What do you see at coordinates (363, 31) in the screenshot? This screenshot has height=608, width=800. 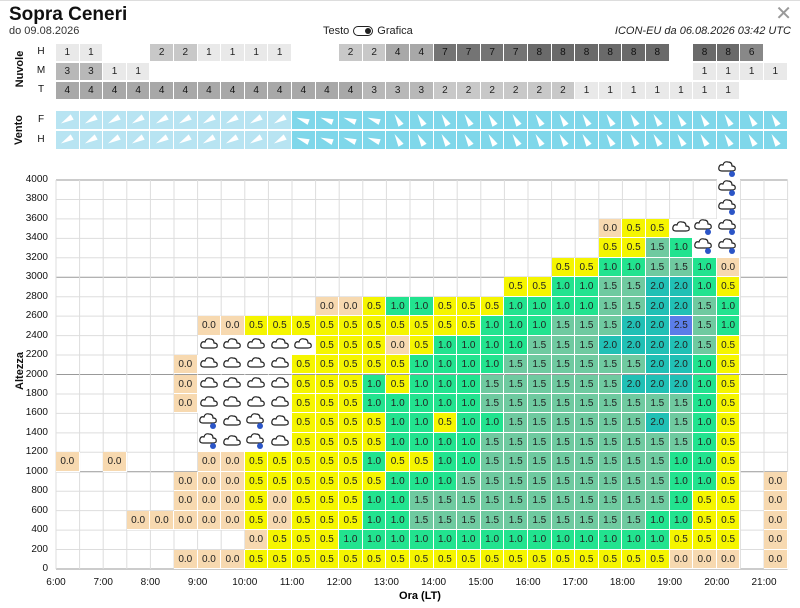 I see `toggle-switch` at bounding box center [363, 31].